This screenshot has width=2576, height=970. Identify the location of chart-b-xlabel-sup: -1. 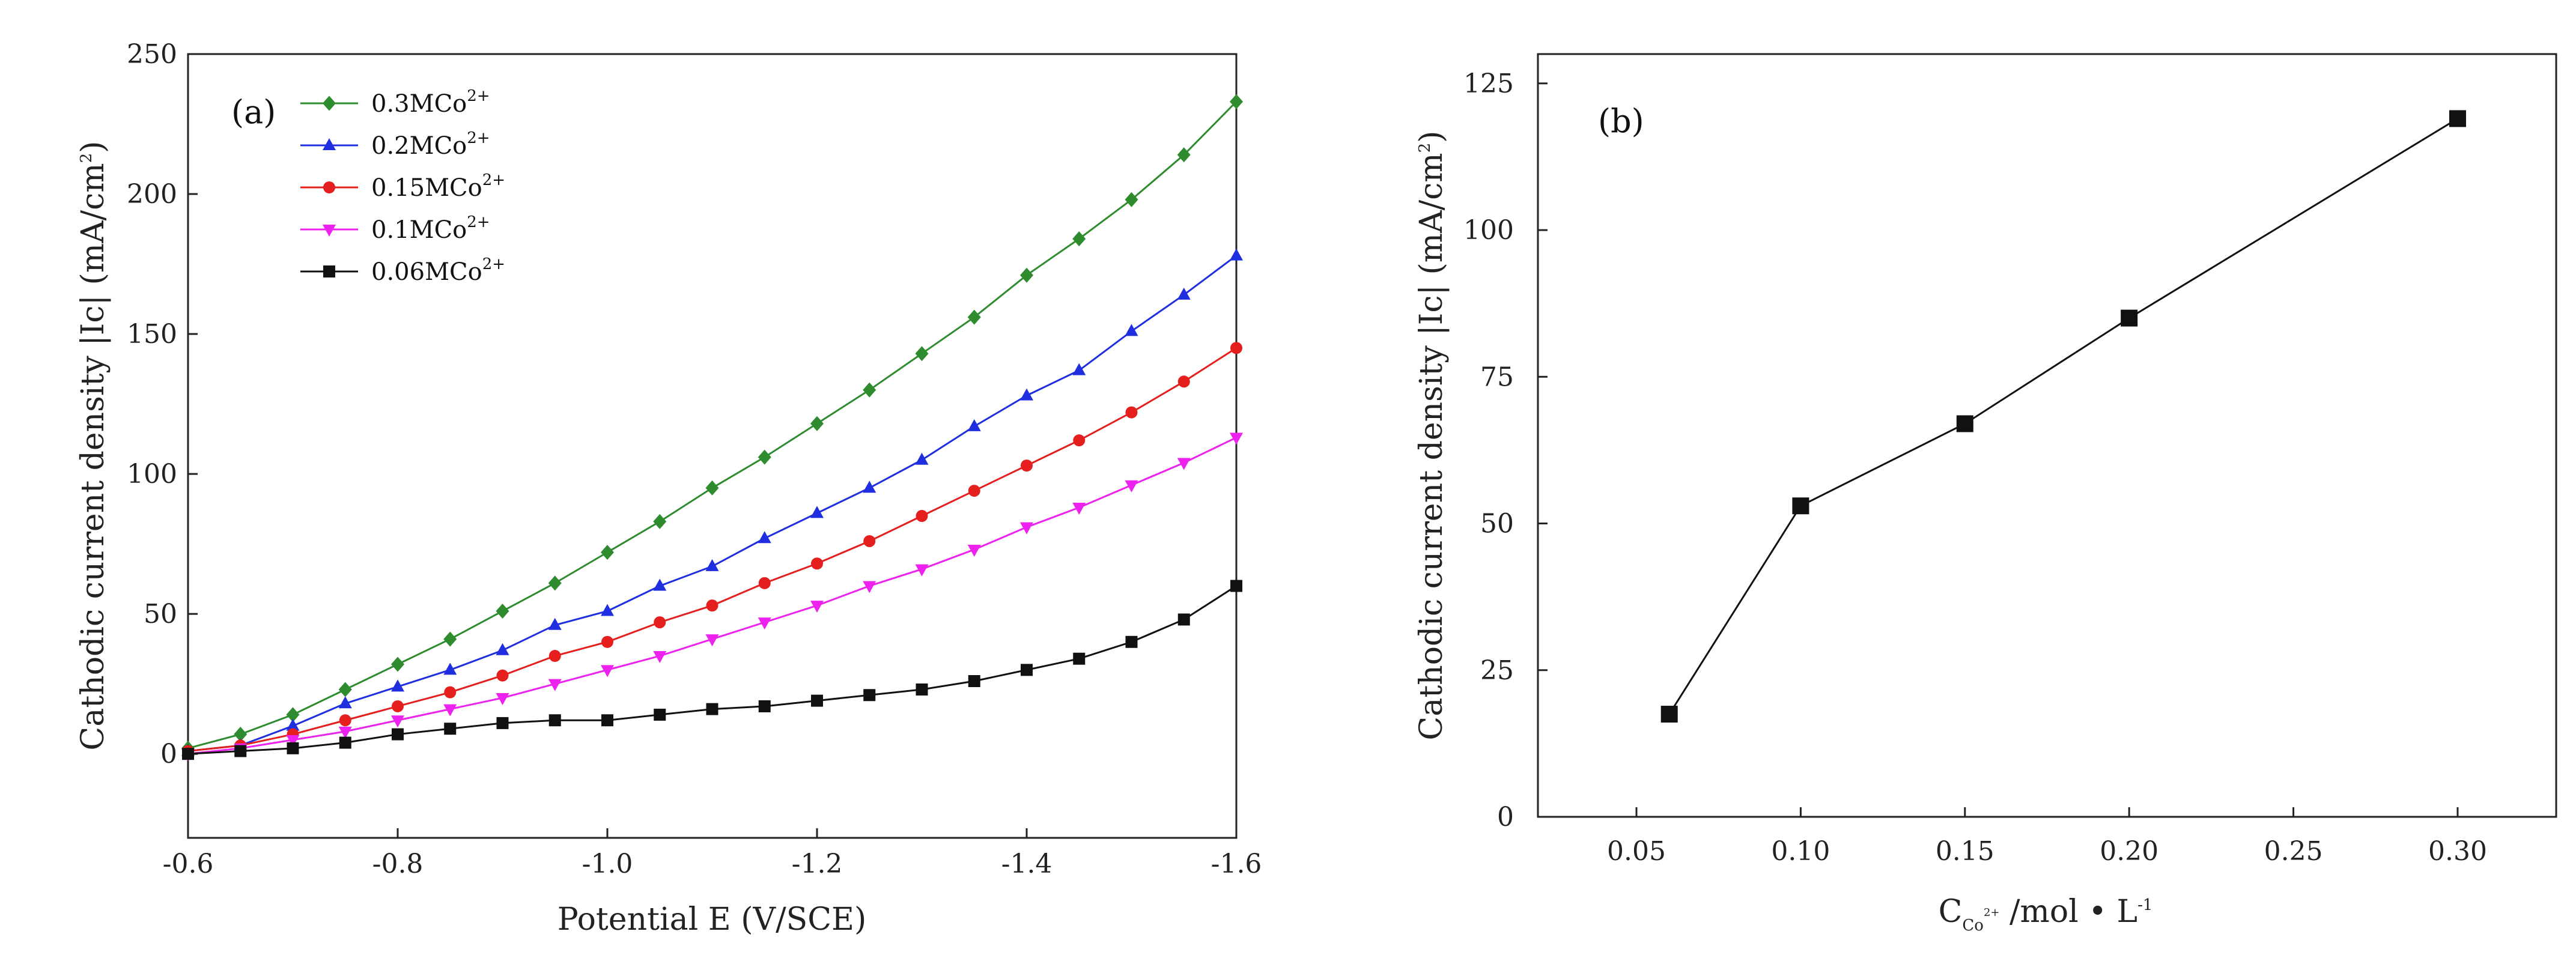
(2144, 905).